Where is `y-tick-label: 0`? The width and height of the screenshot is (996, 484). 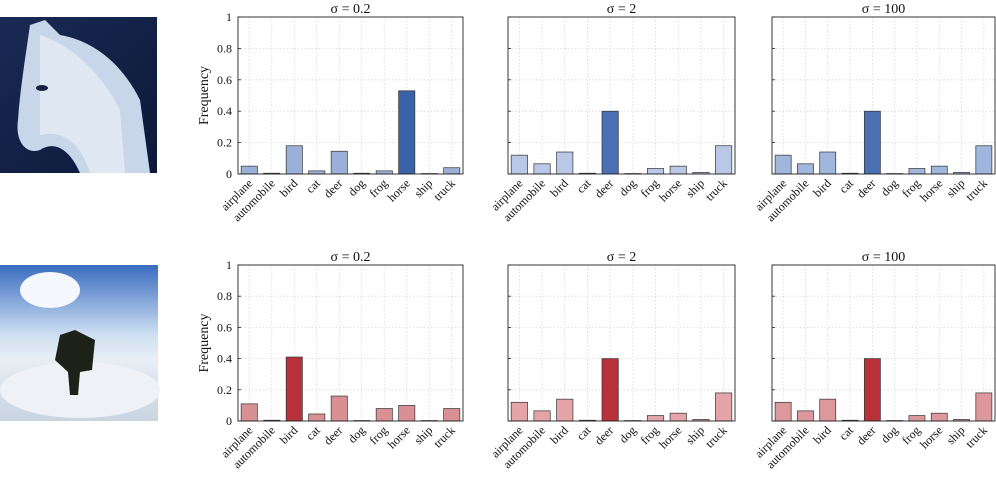 y-tick-label: 0 is located at coordinates (229, 174).